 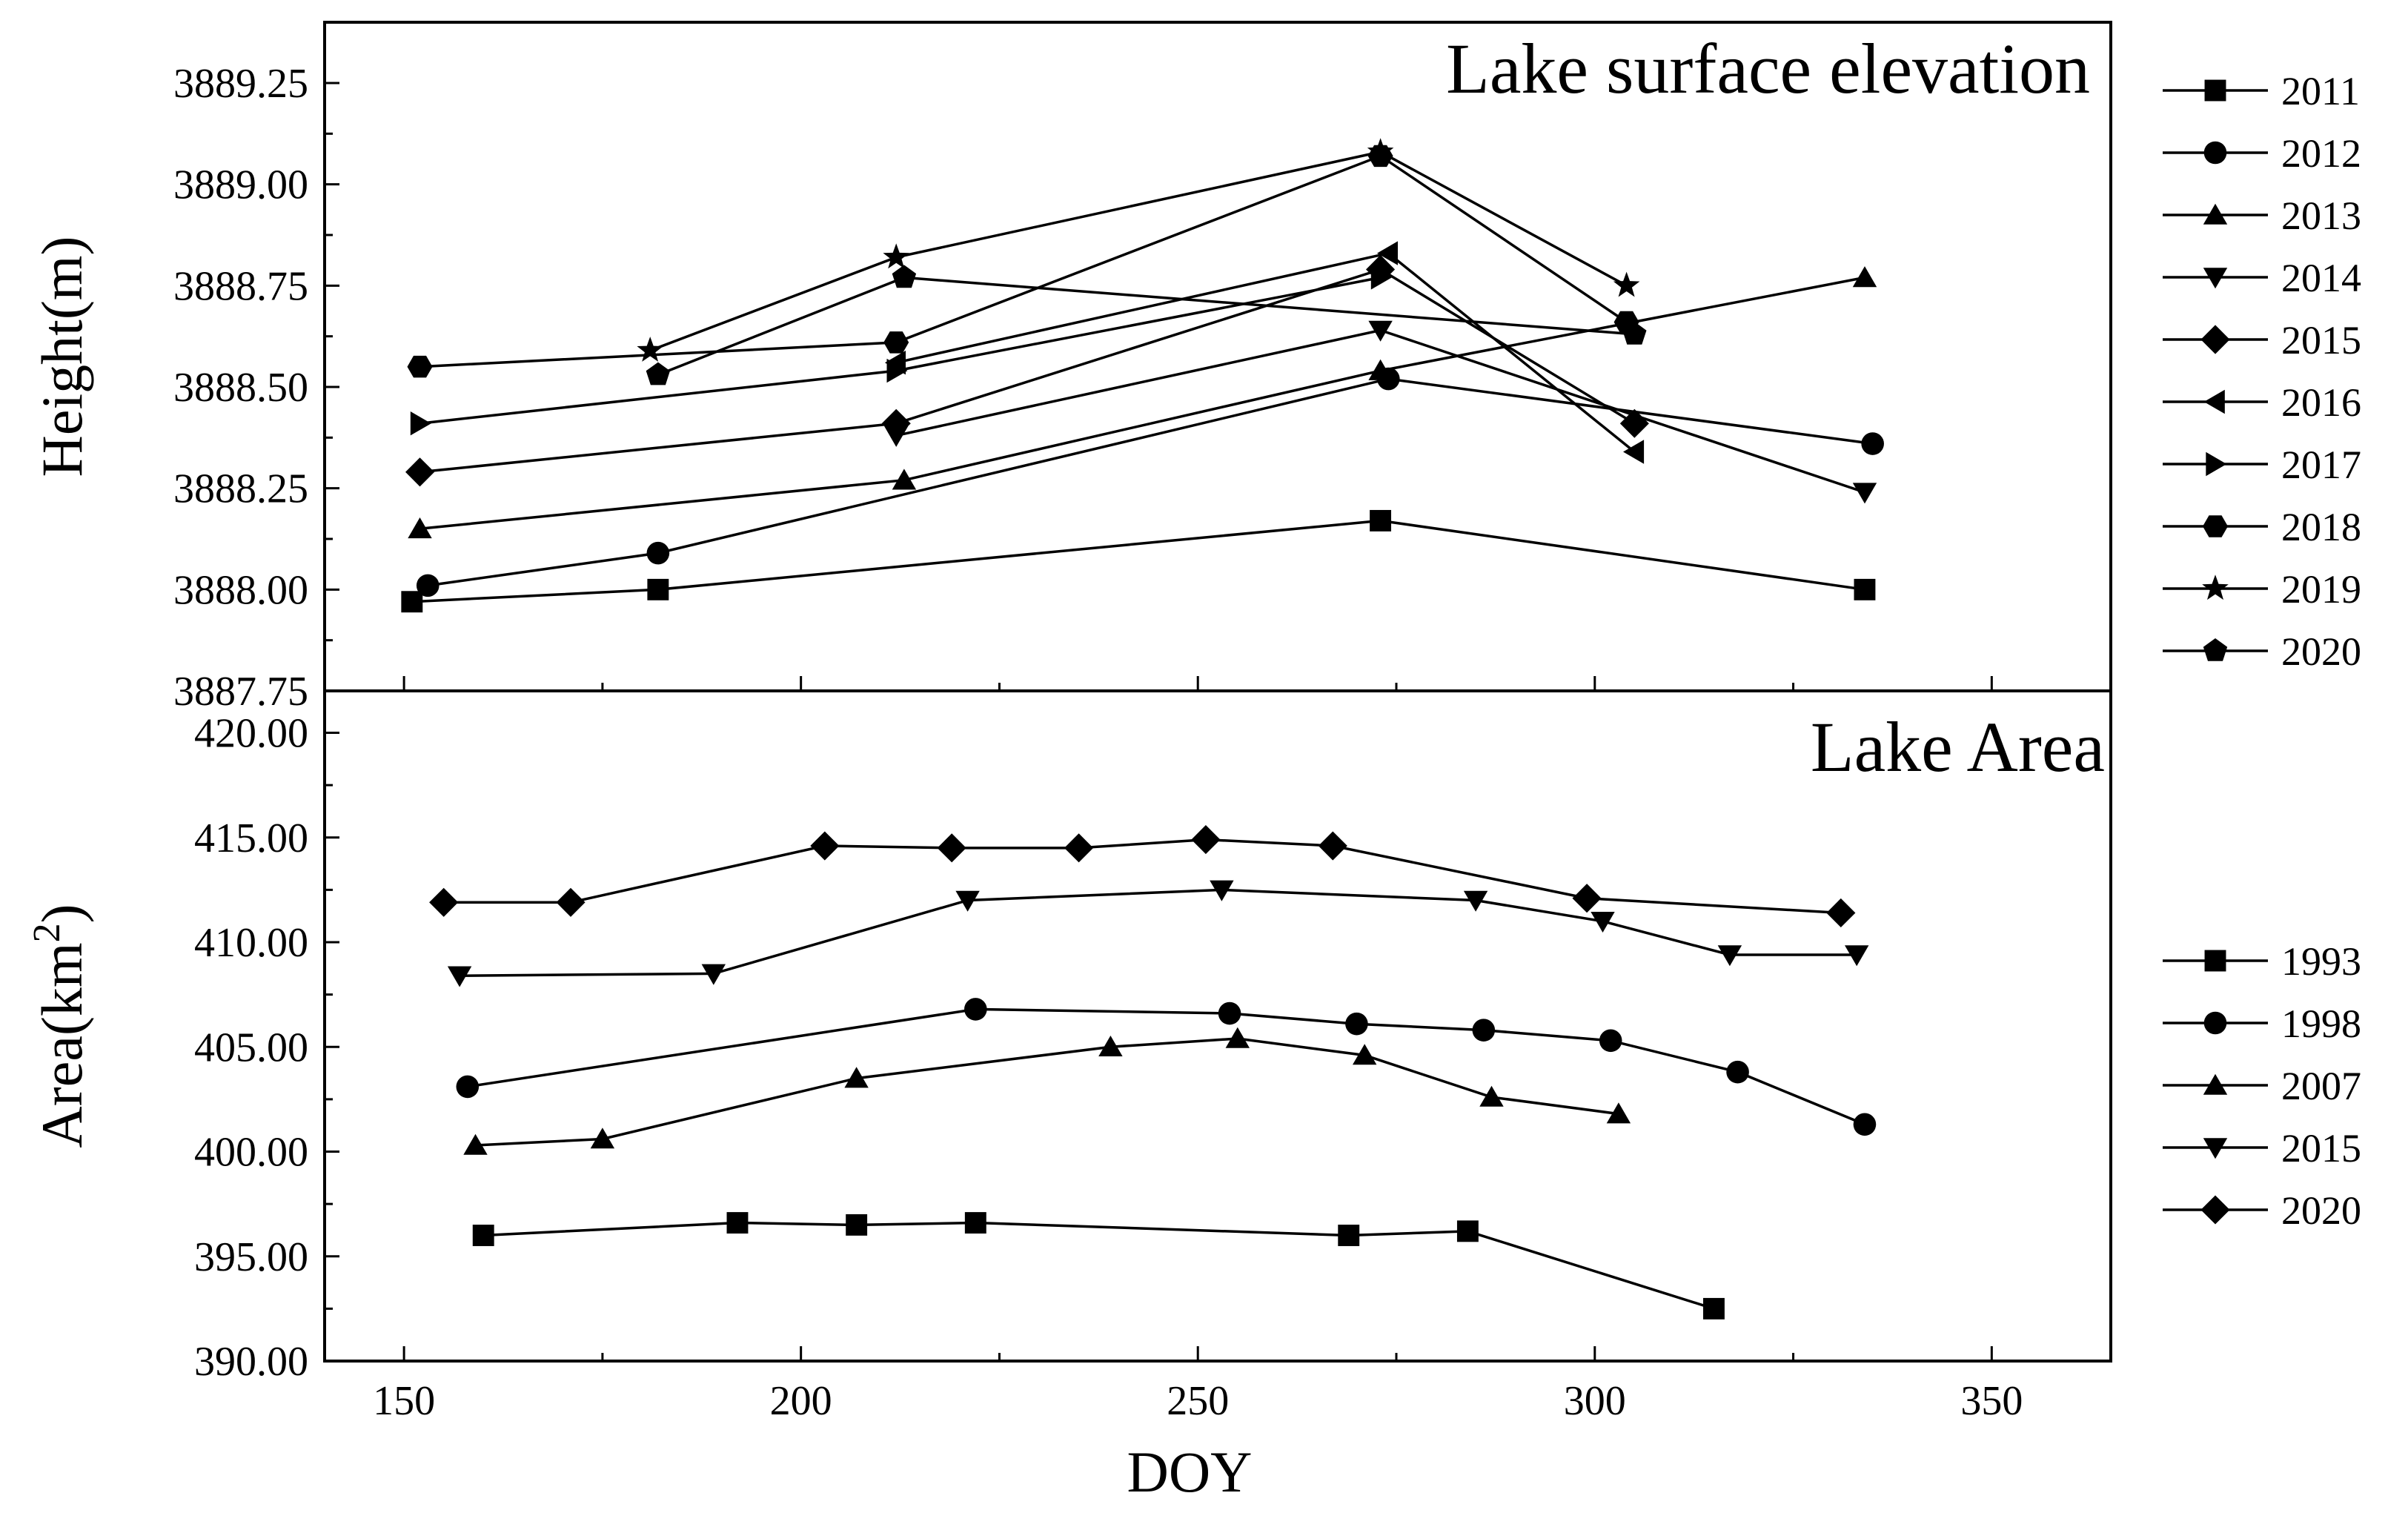 What do you see at coordinates (2262, 1210) in the screenshot?
I see `area-legend-item-2020: 2020` at bounding box center [2262, 1210].